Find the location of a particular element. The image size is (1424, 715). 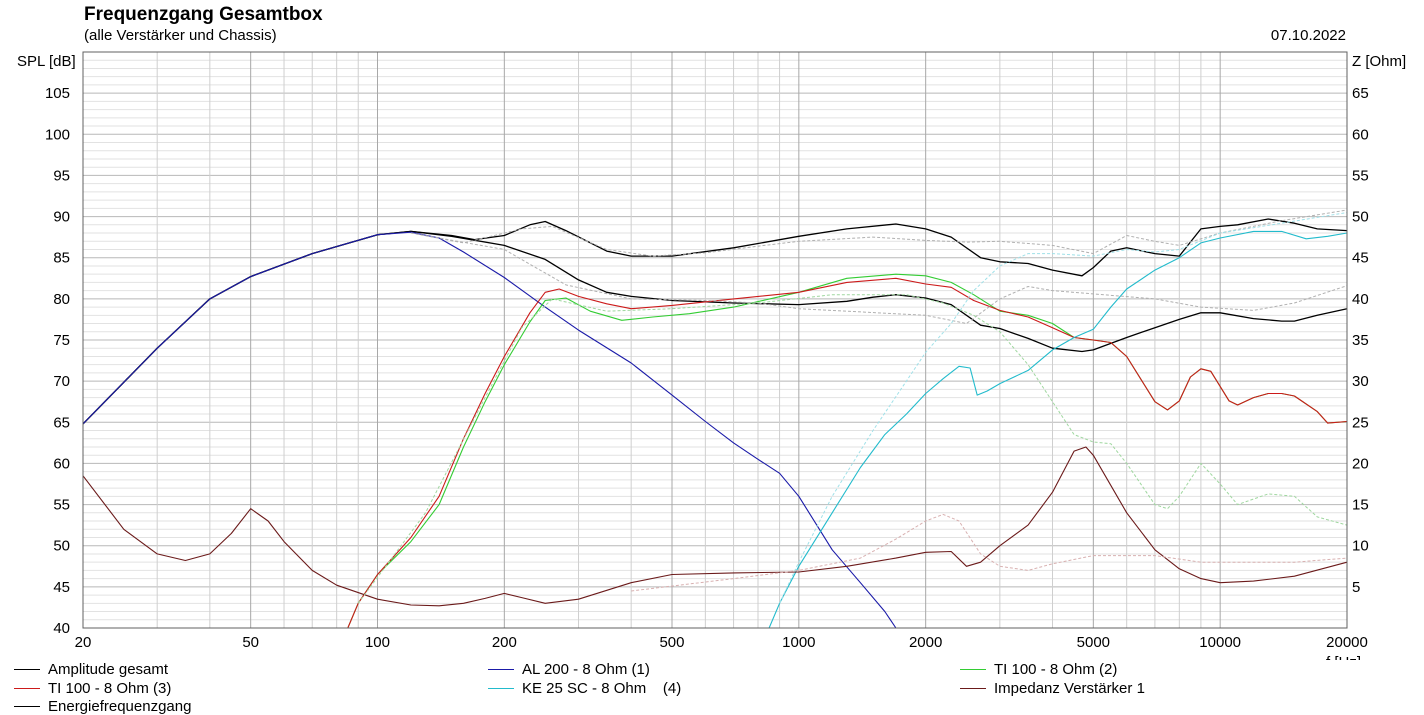

y2-tick-label: 60 is located at coordinates (1360, 134).